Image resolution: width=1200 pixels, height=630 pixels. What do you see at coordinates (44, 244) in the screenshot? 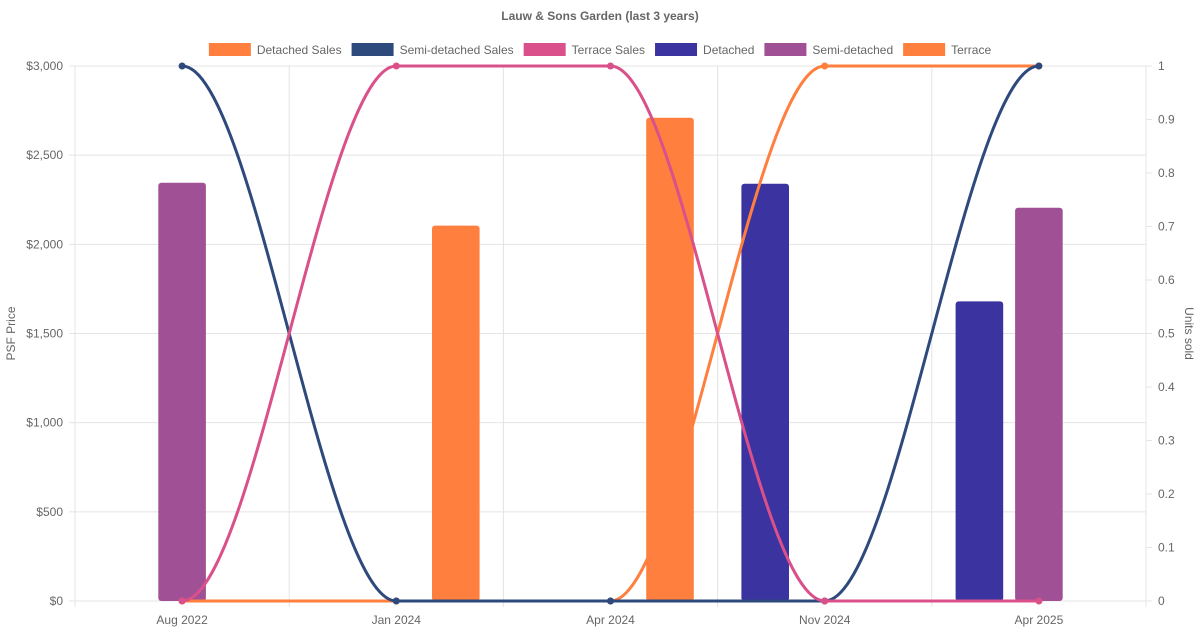
I see `y-left-tick-label: $2,000` at bounding box center [44, 244].